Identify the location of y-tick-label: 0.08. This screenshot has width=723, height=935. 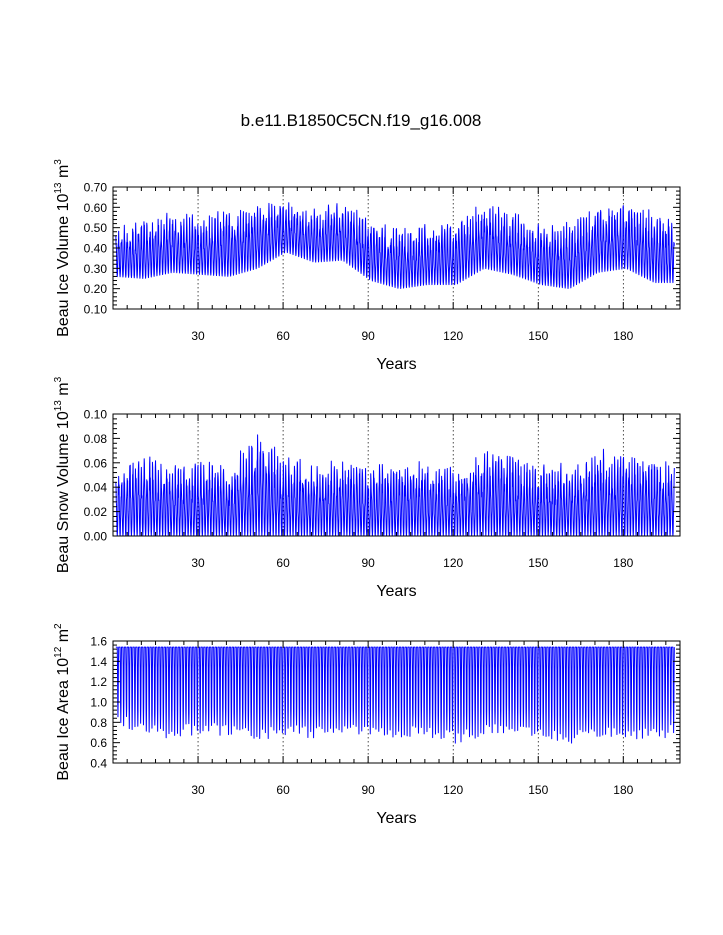
(96, 439).